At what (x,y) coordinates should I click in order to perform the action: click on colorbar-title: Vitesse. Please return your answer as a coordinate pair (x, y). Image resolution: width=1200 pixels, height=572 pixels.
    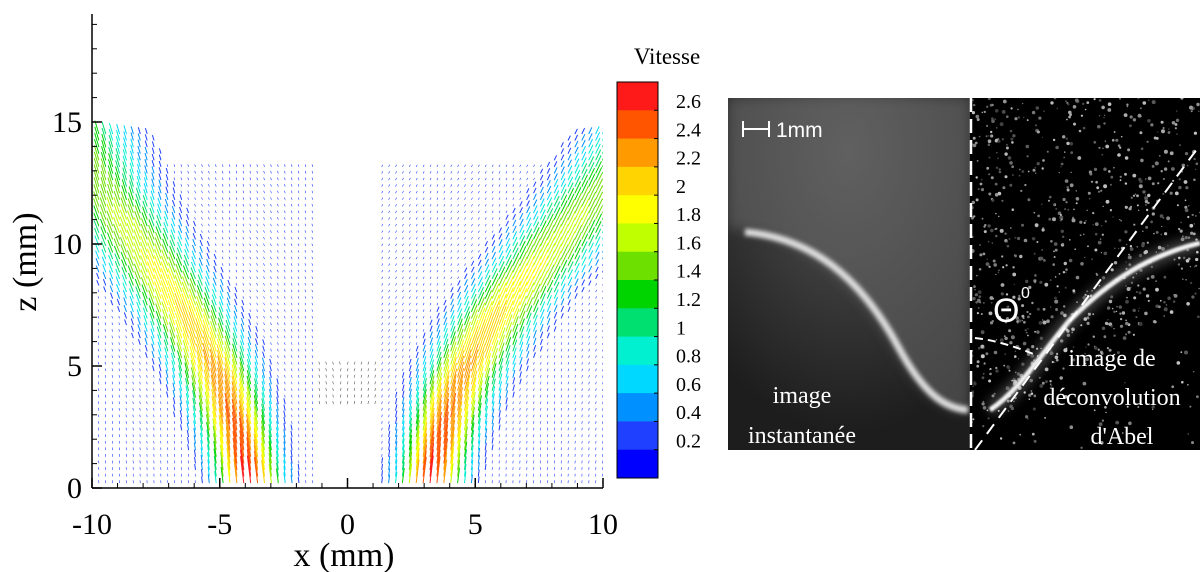
    Looking at the image, I should click on (667, 56).